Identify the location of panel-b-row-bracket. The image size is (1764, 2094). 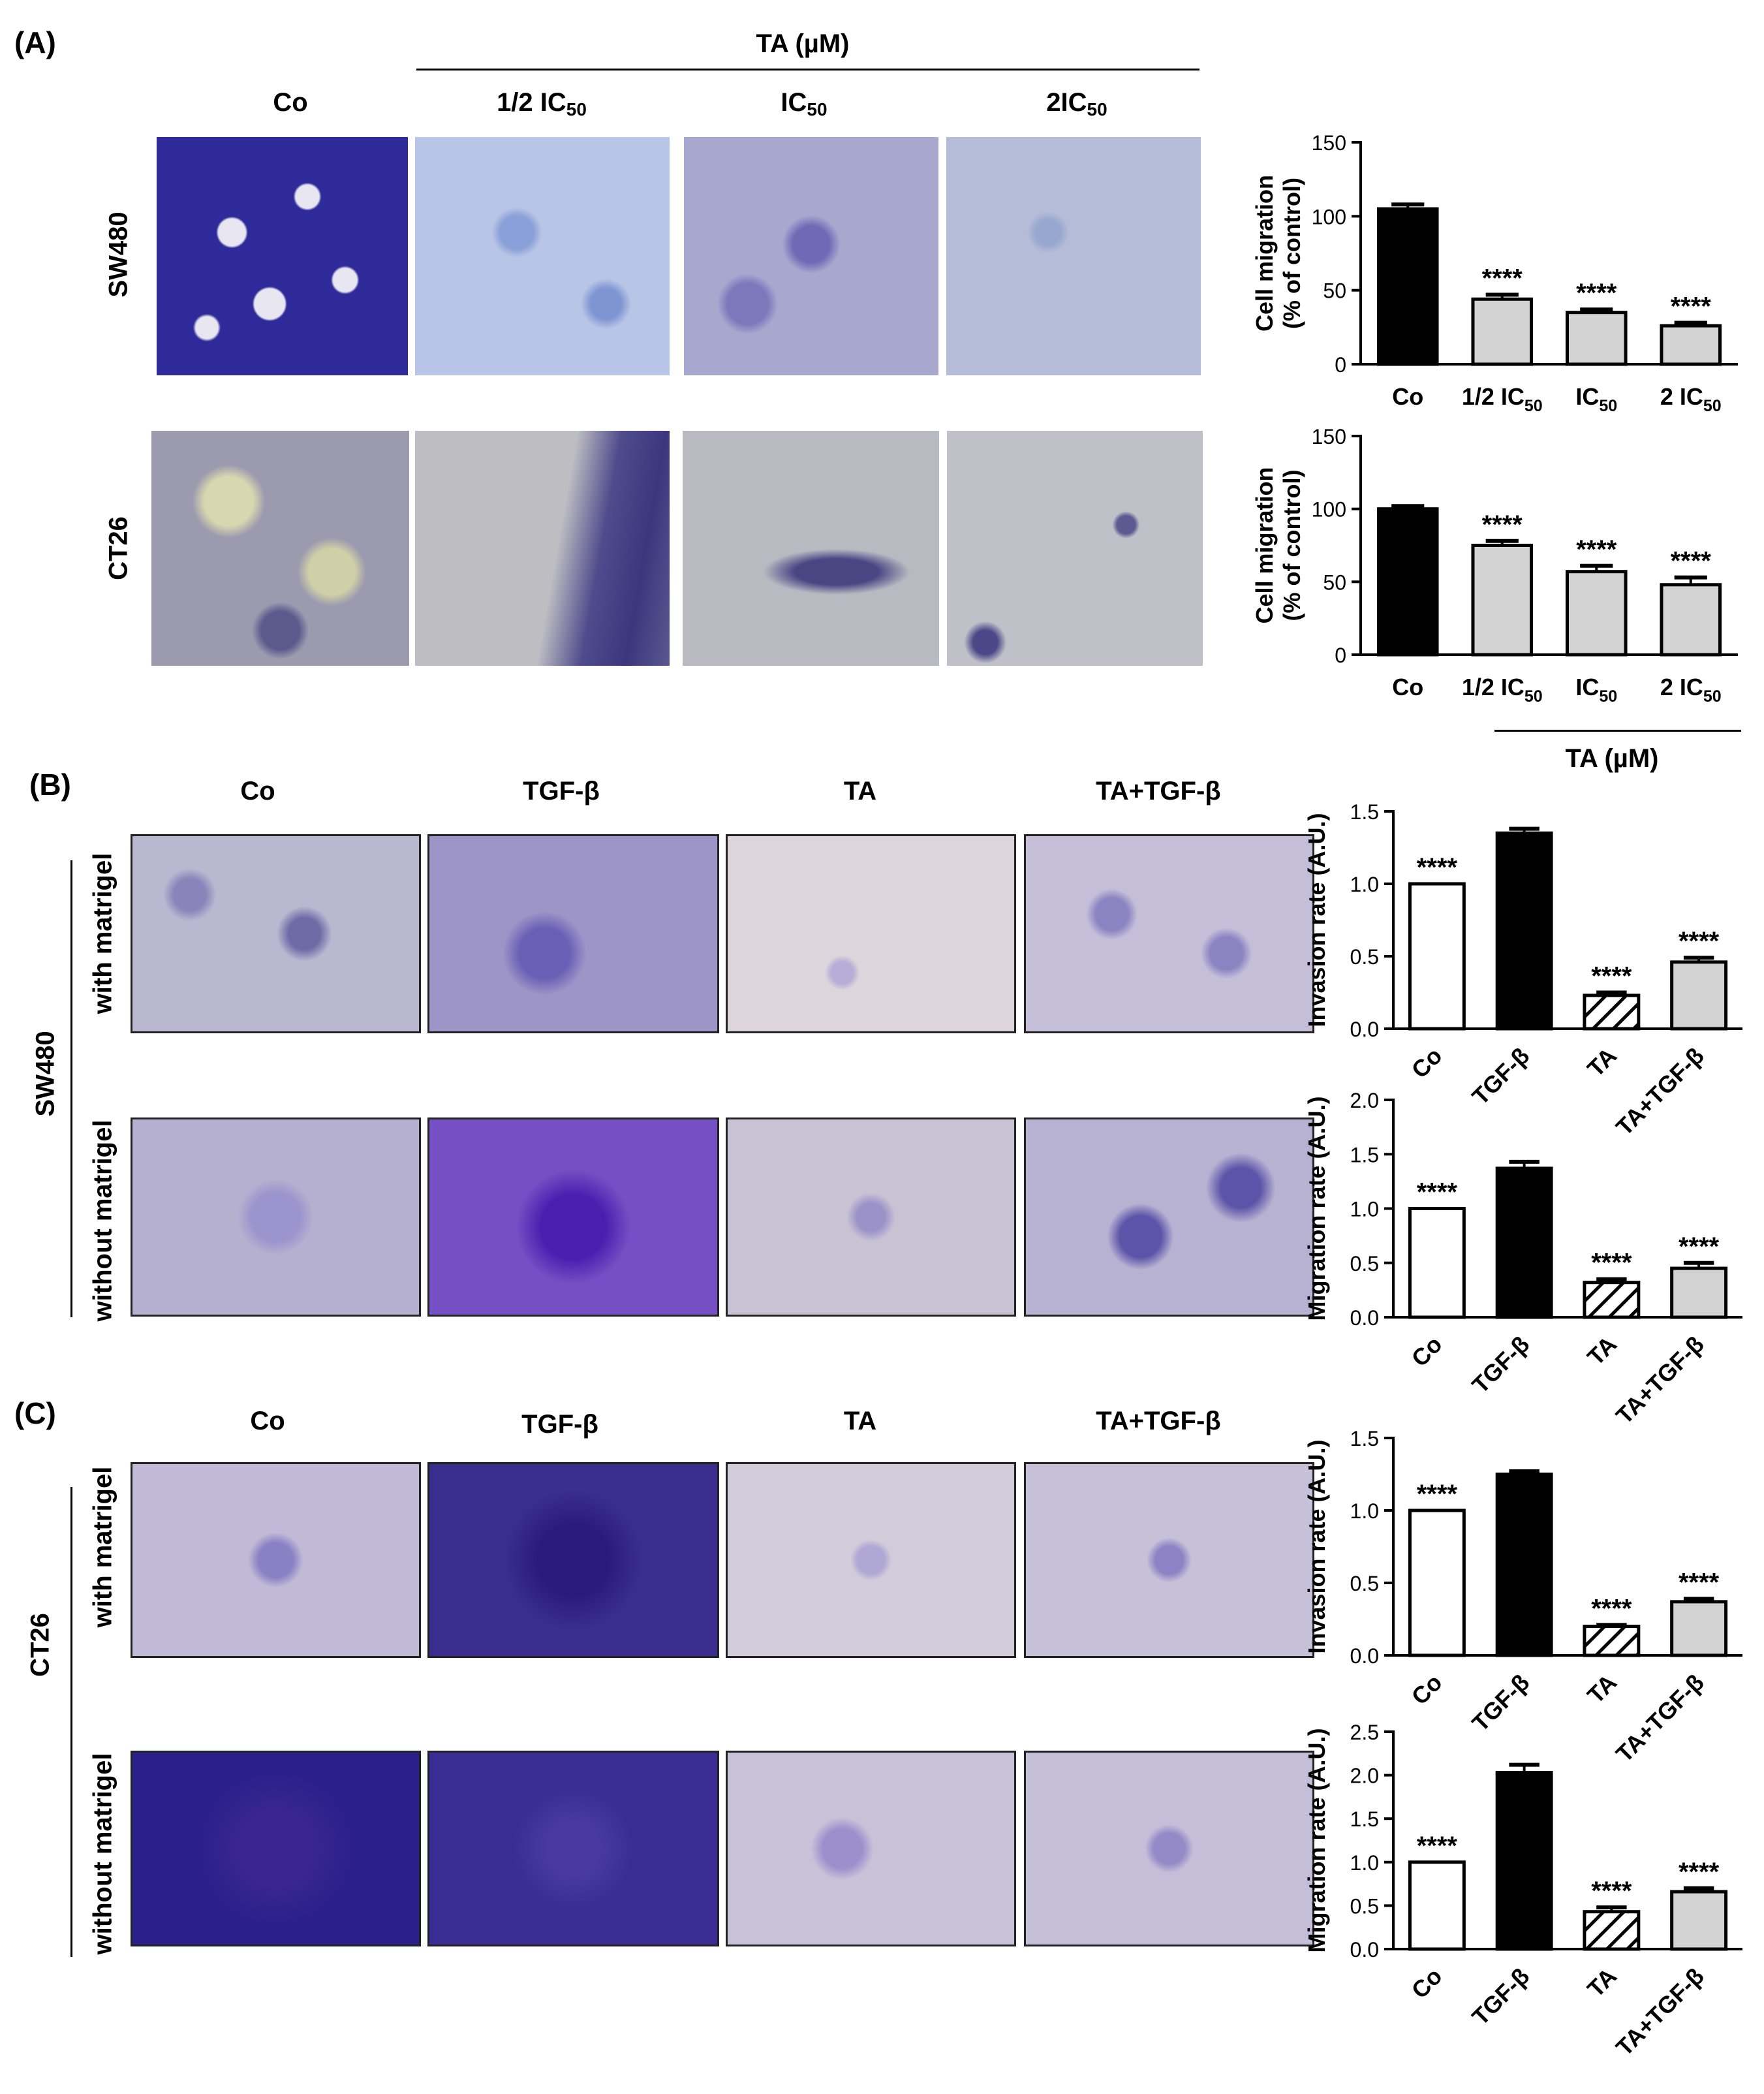
(71, 1088).